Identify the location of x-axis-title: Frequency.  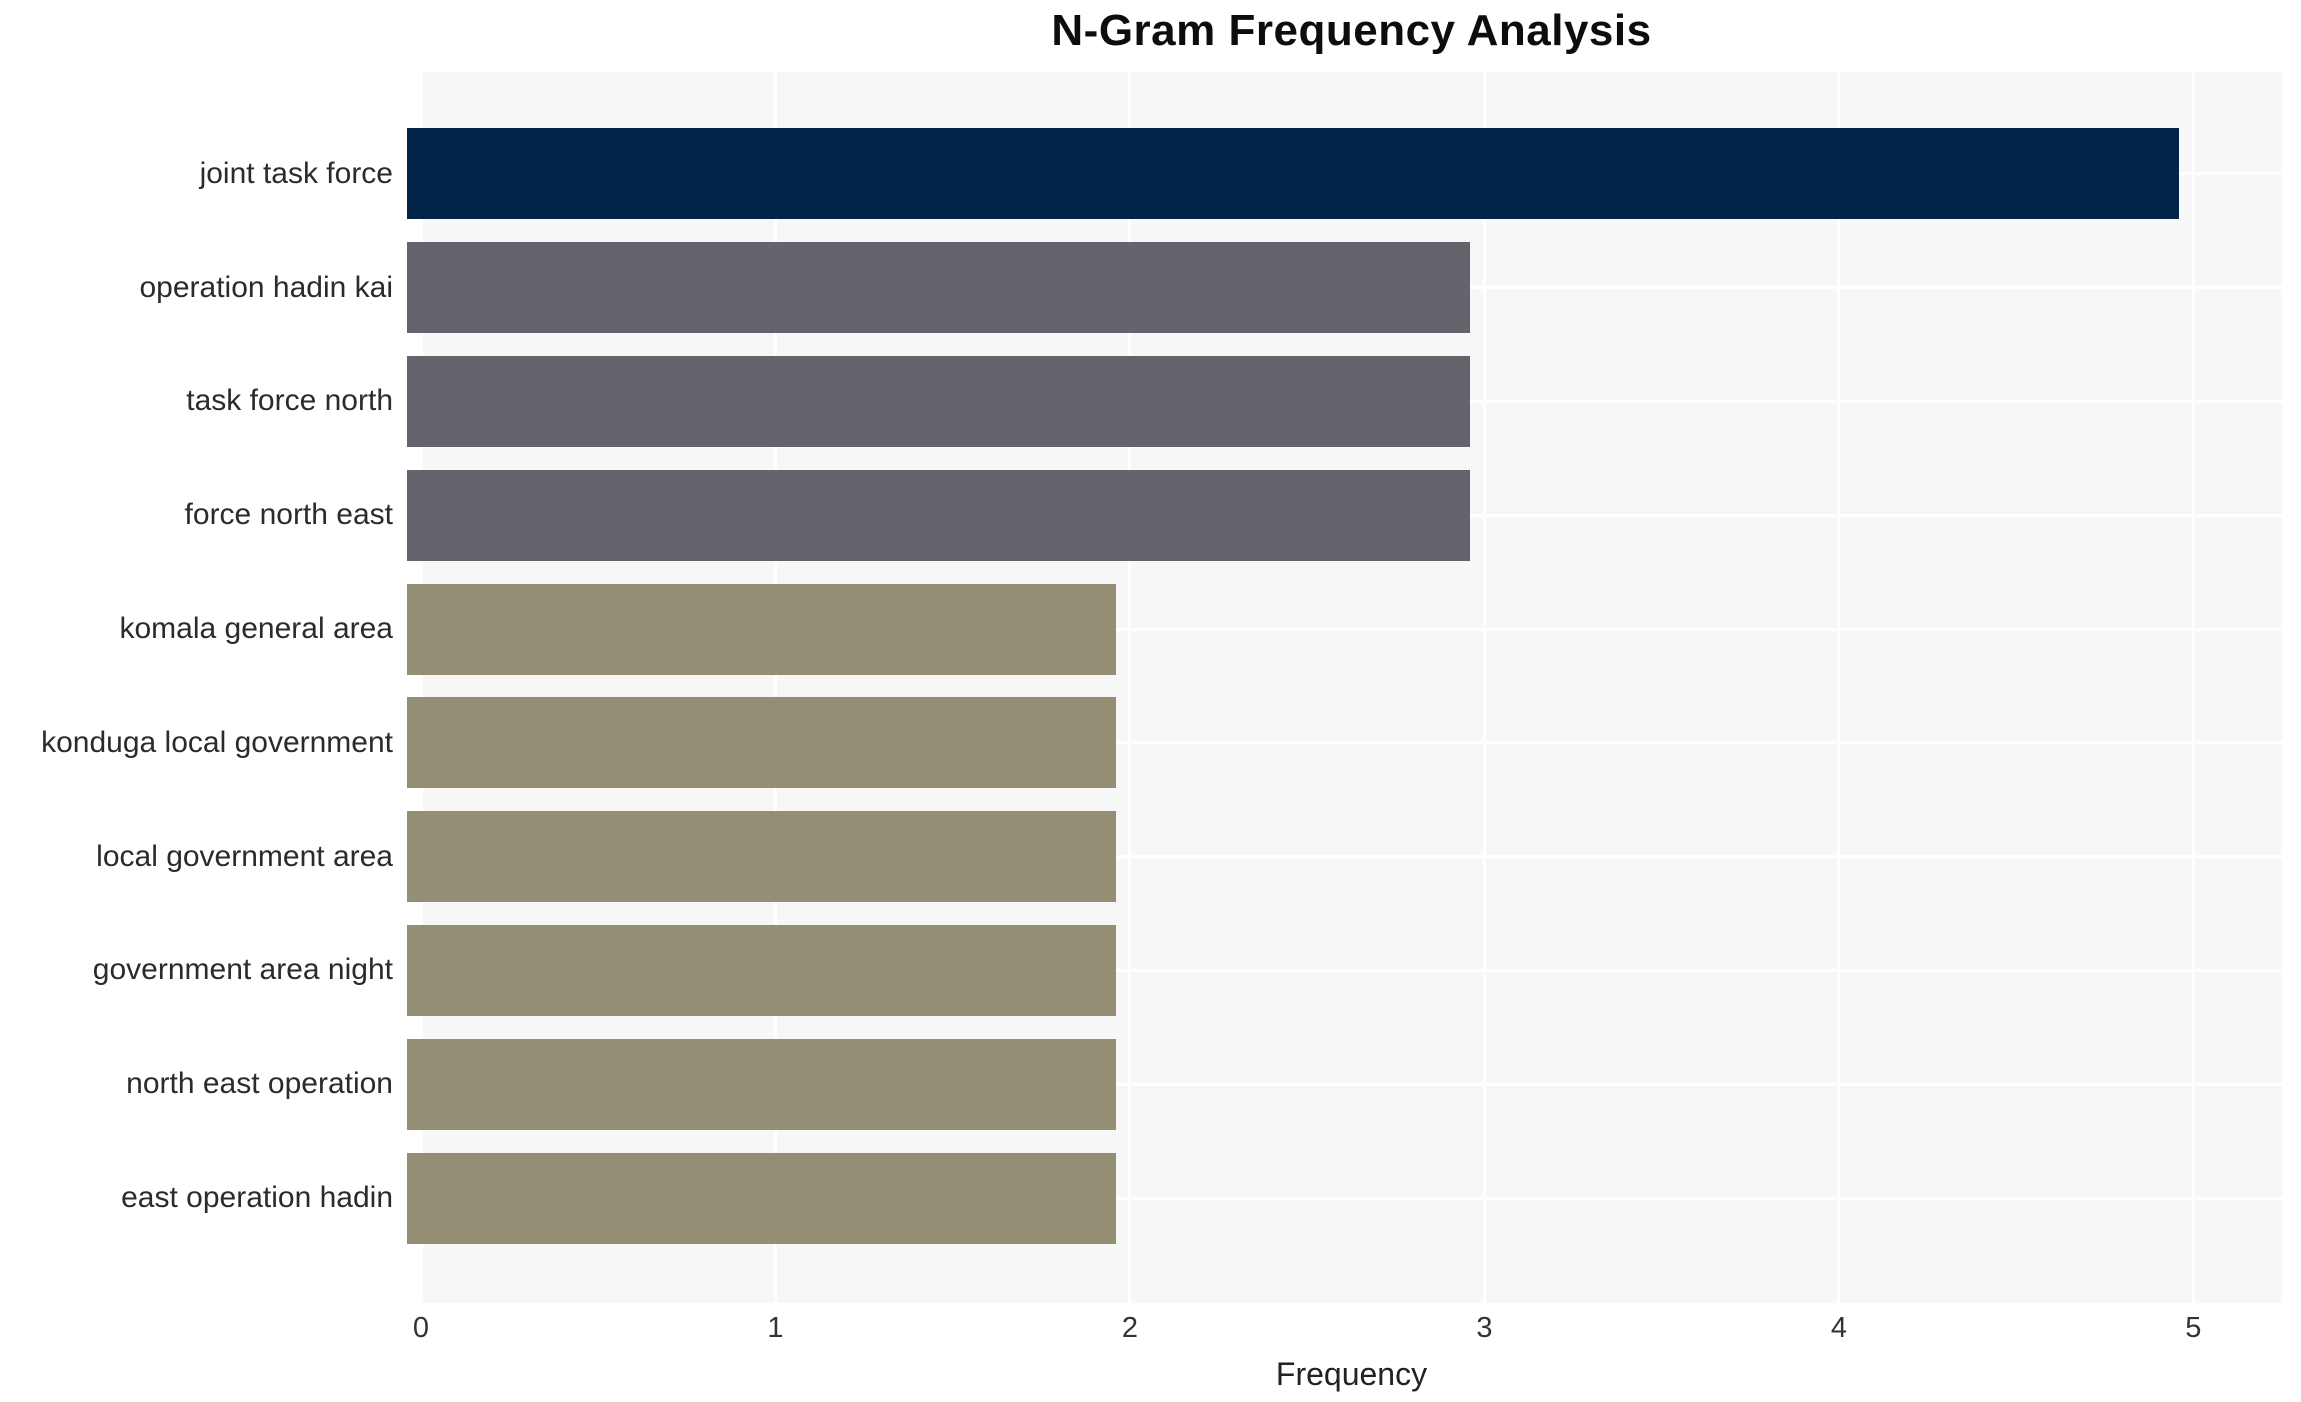
(1351, 1374).